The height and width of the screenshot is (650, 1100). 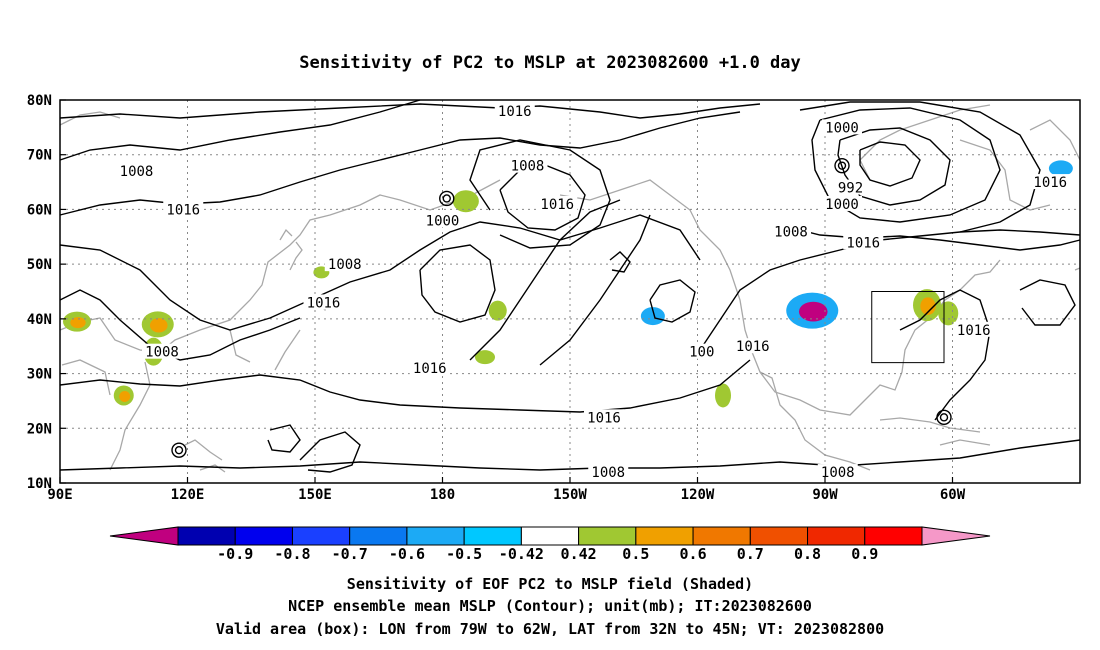 What do you see at coordinates (315, 495) in the screenshot?
I see `lon-tick-label: 150E` at bounding box center [315, 495].